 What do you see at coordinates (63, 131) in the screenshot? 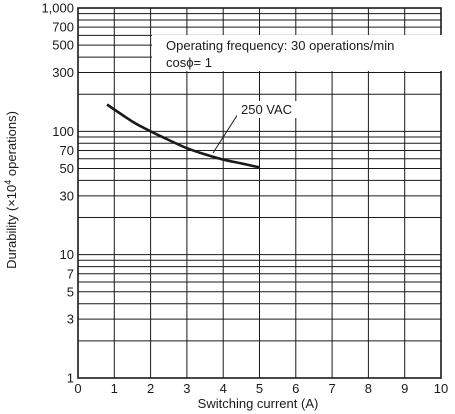
I see `y-tick-label: 100` at bounding box center [63, 131].